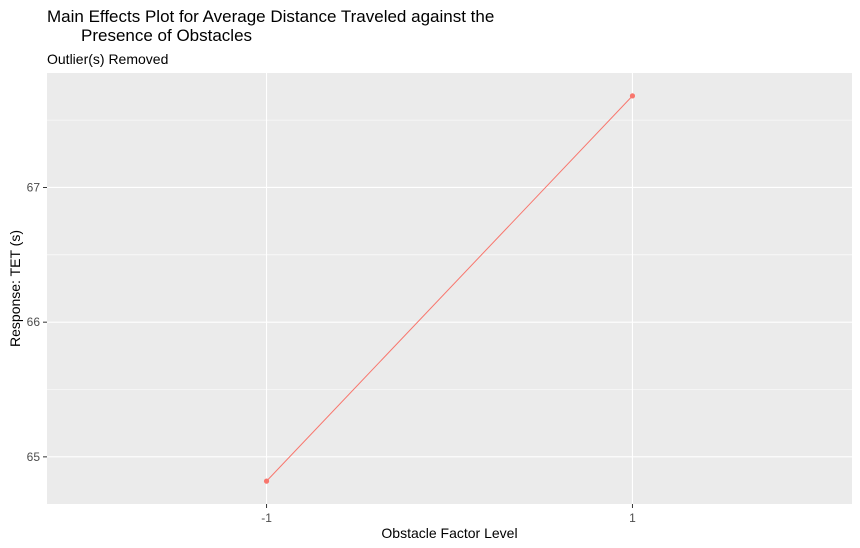  What do you see at coordinates (34, 457) in the screenshot?
I see `y-tick-label: 65` at bounding box center [34, 457].